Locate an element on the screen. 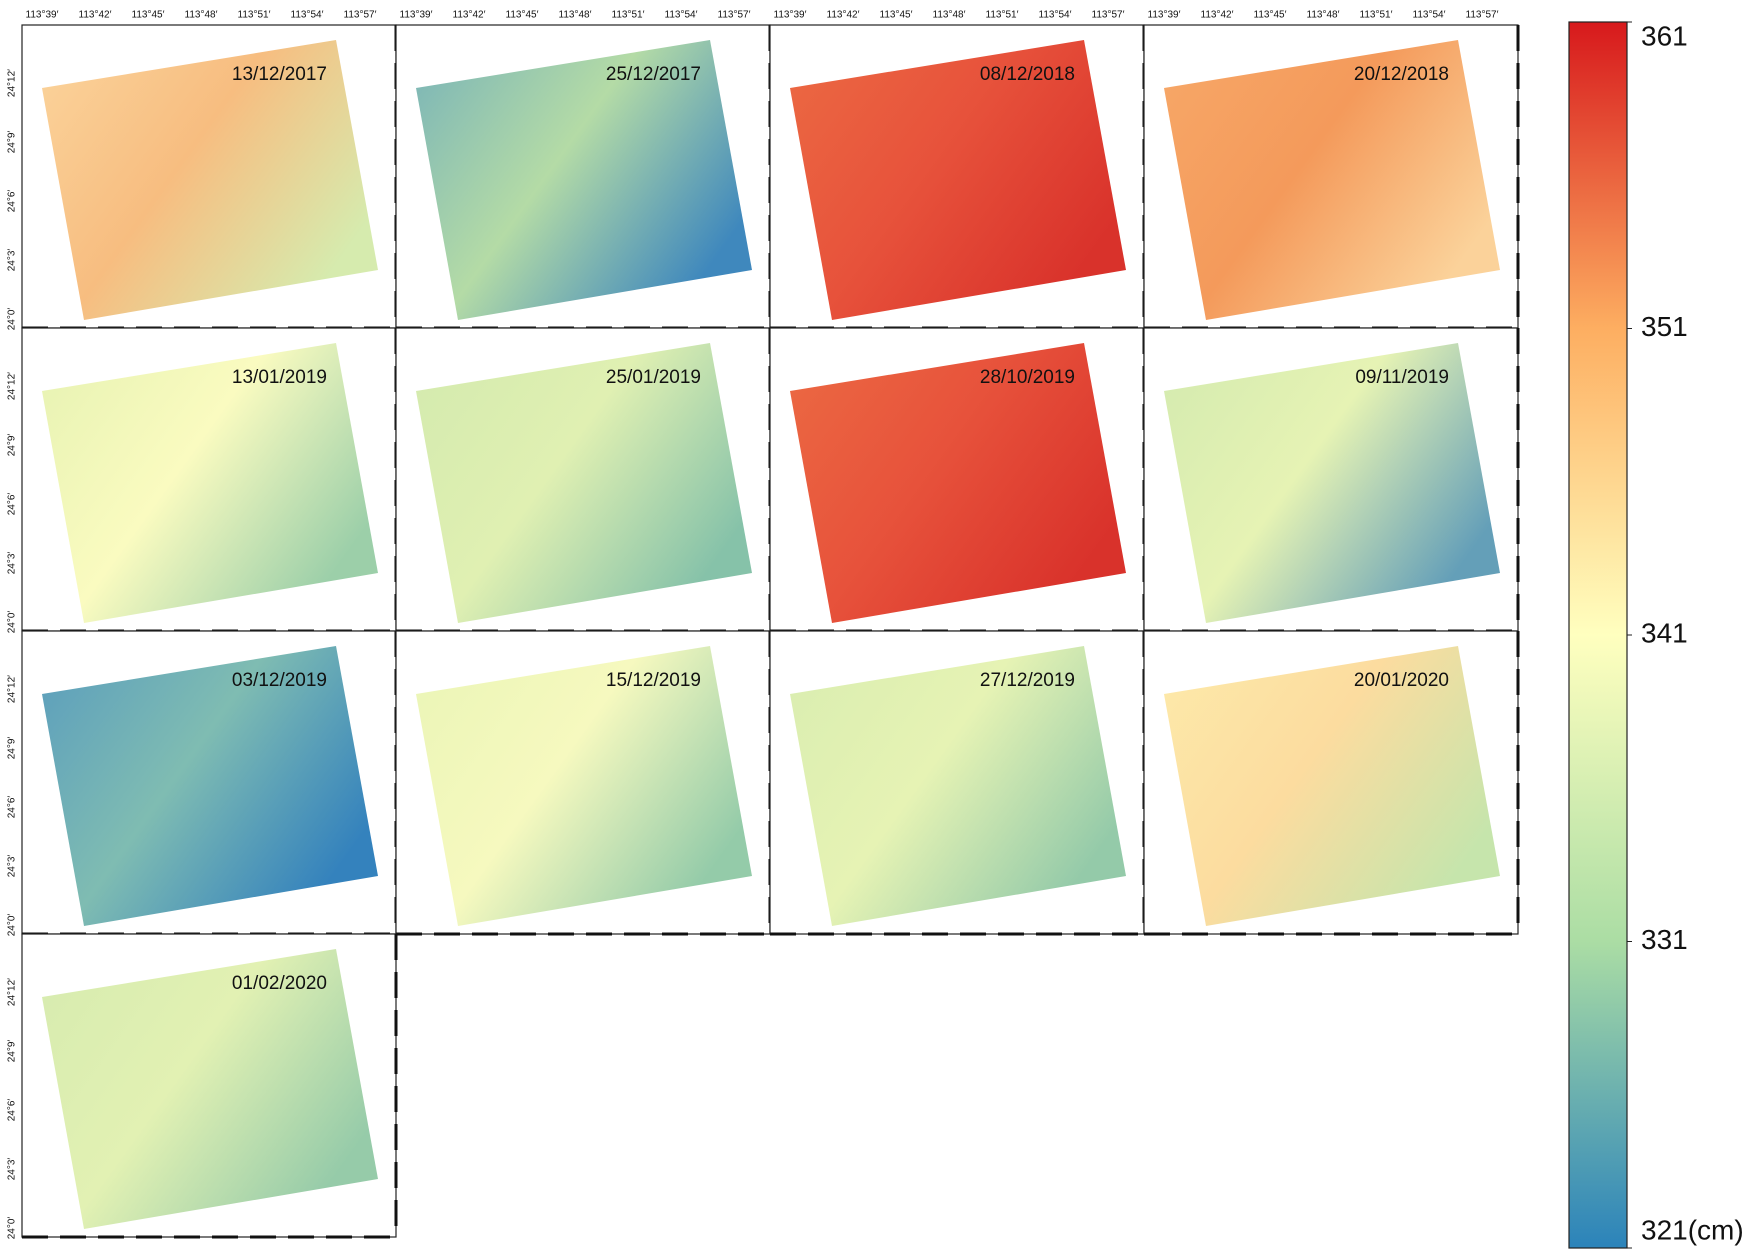 The width and height of the screenshot is (1760, 1260). colorbar-tick-label: 341 is located at coordinates (1664, 632).